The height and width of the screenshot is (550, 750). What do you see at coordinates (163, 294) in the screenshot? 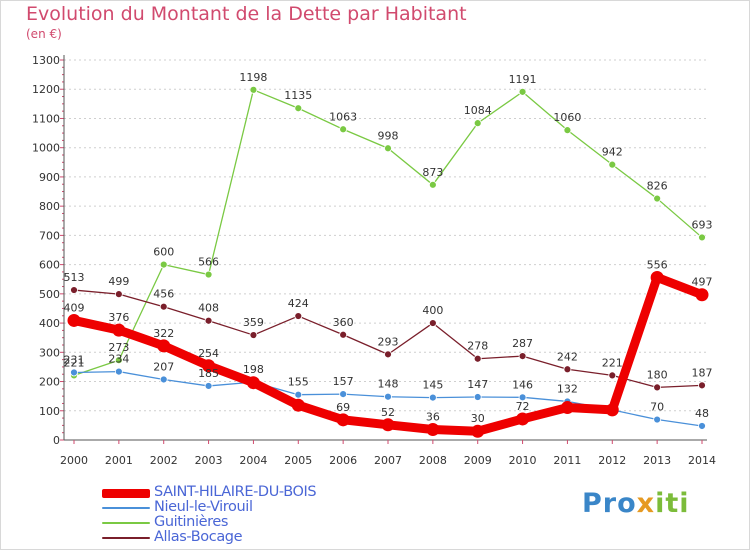
I see `data-label: 456` at bounding box center [163, 294].